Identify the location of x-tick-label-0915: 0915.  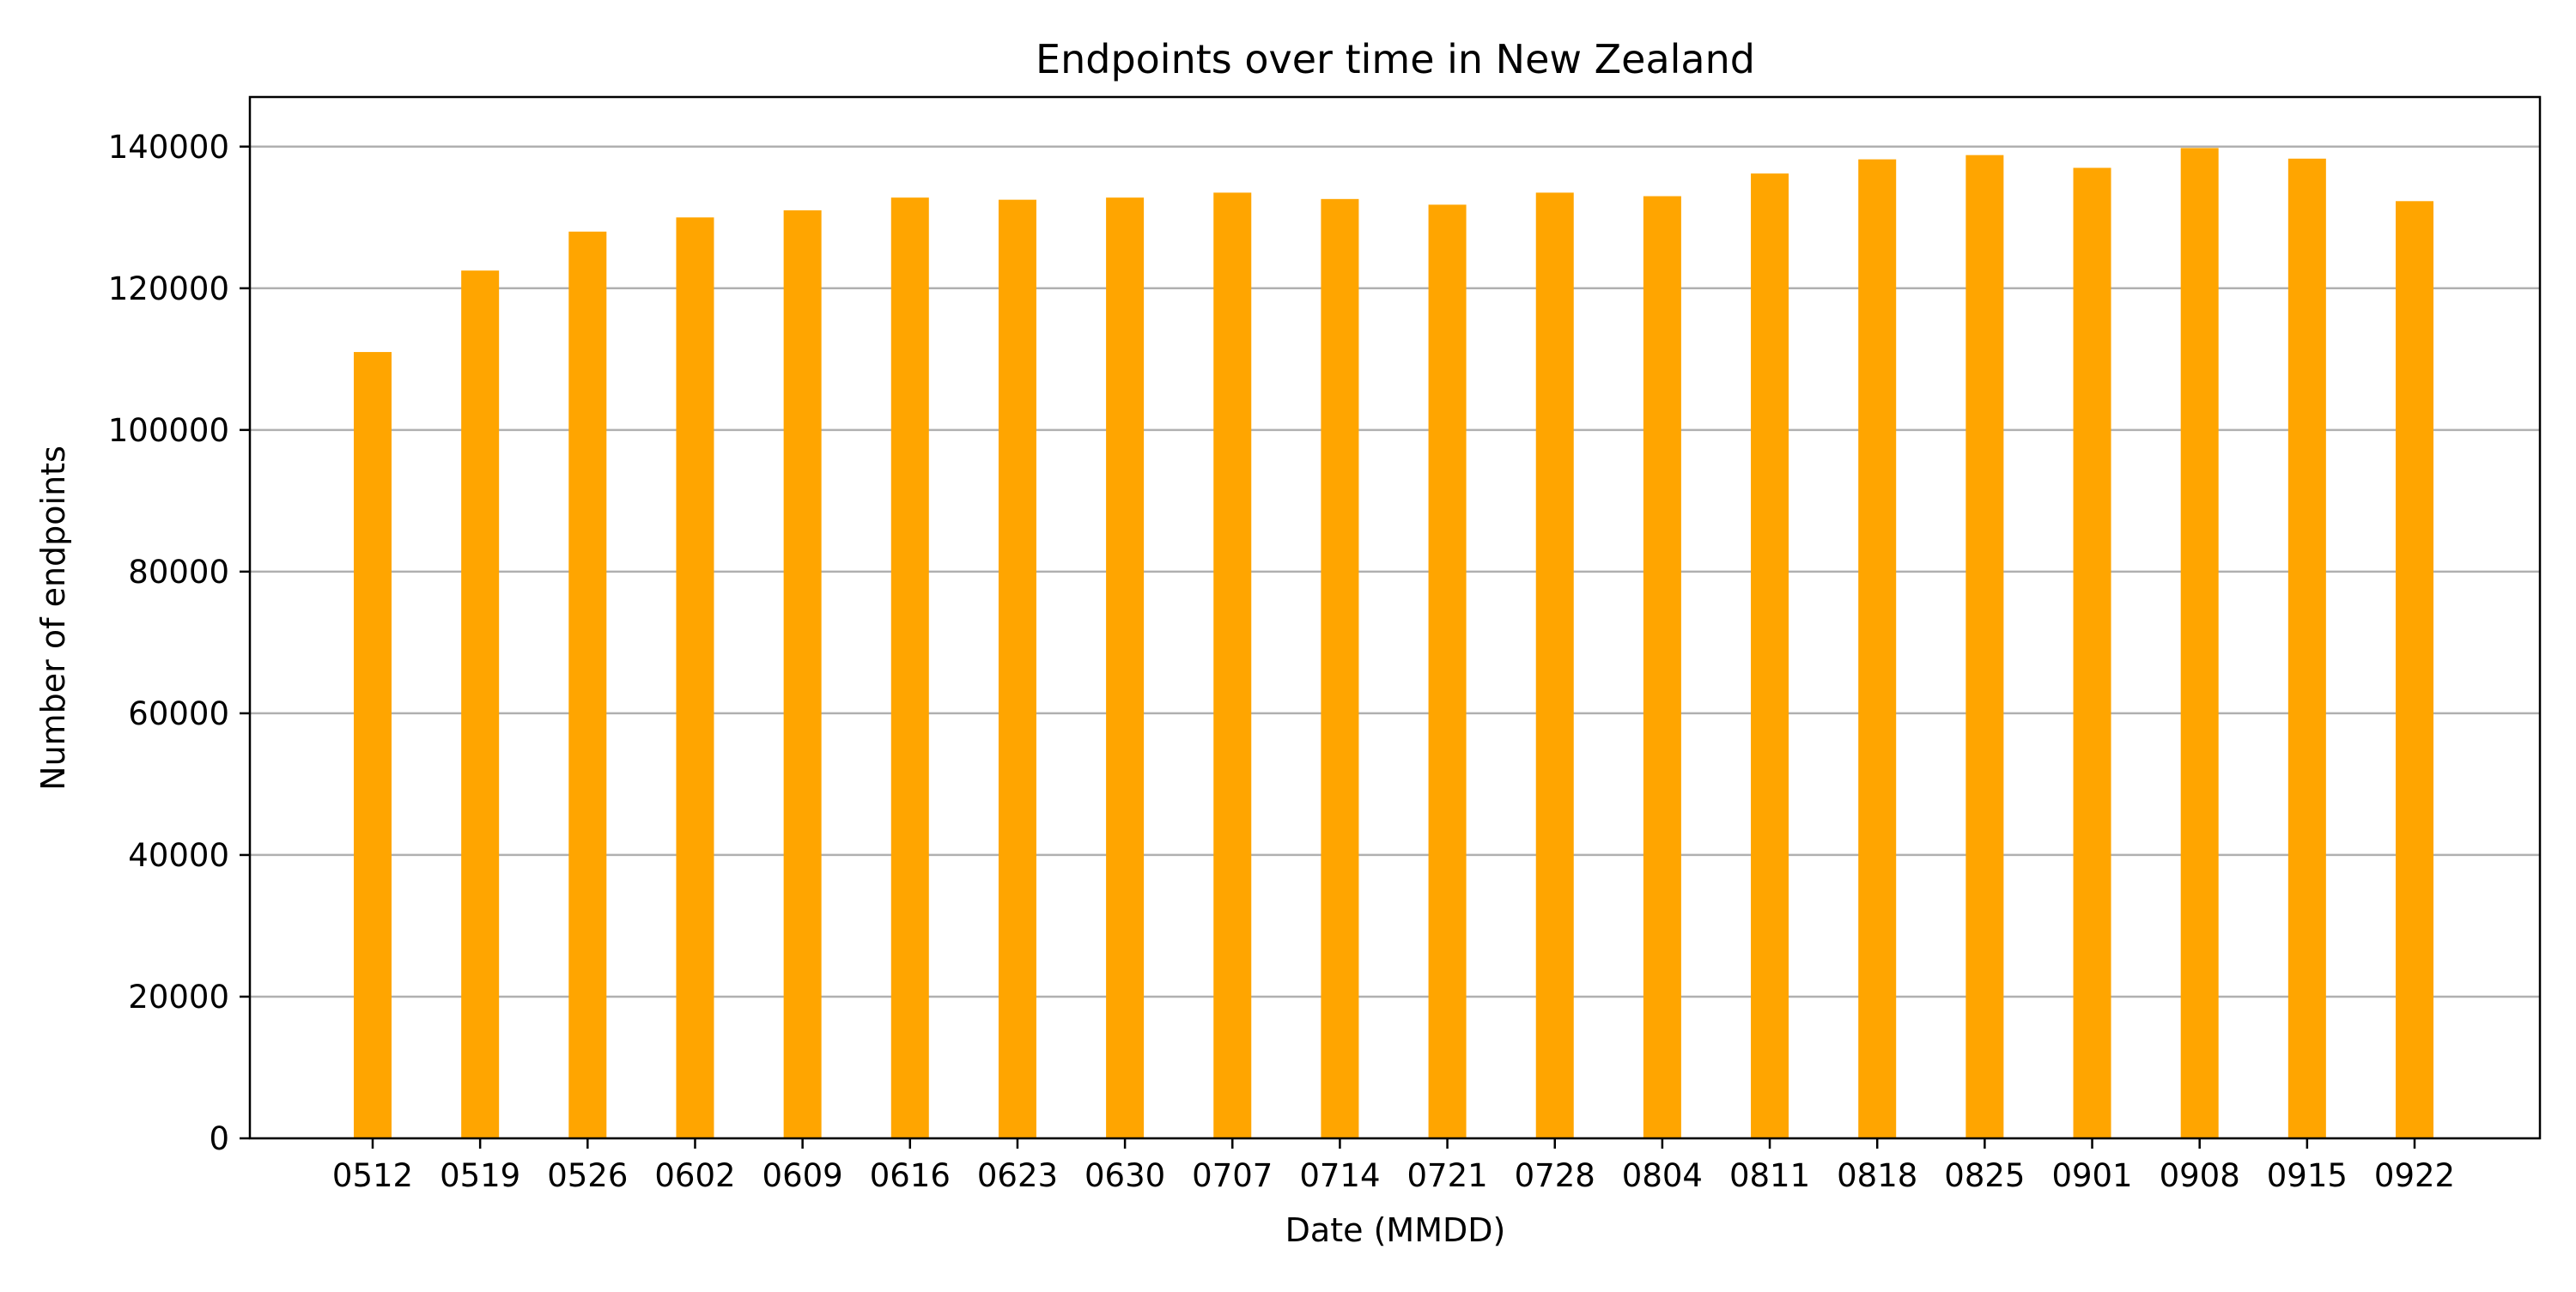
(2307, 1175).